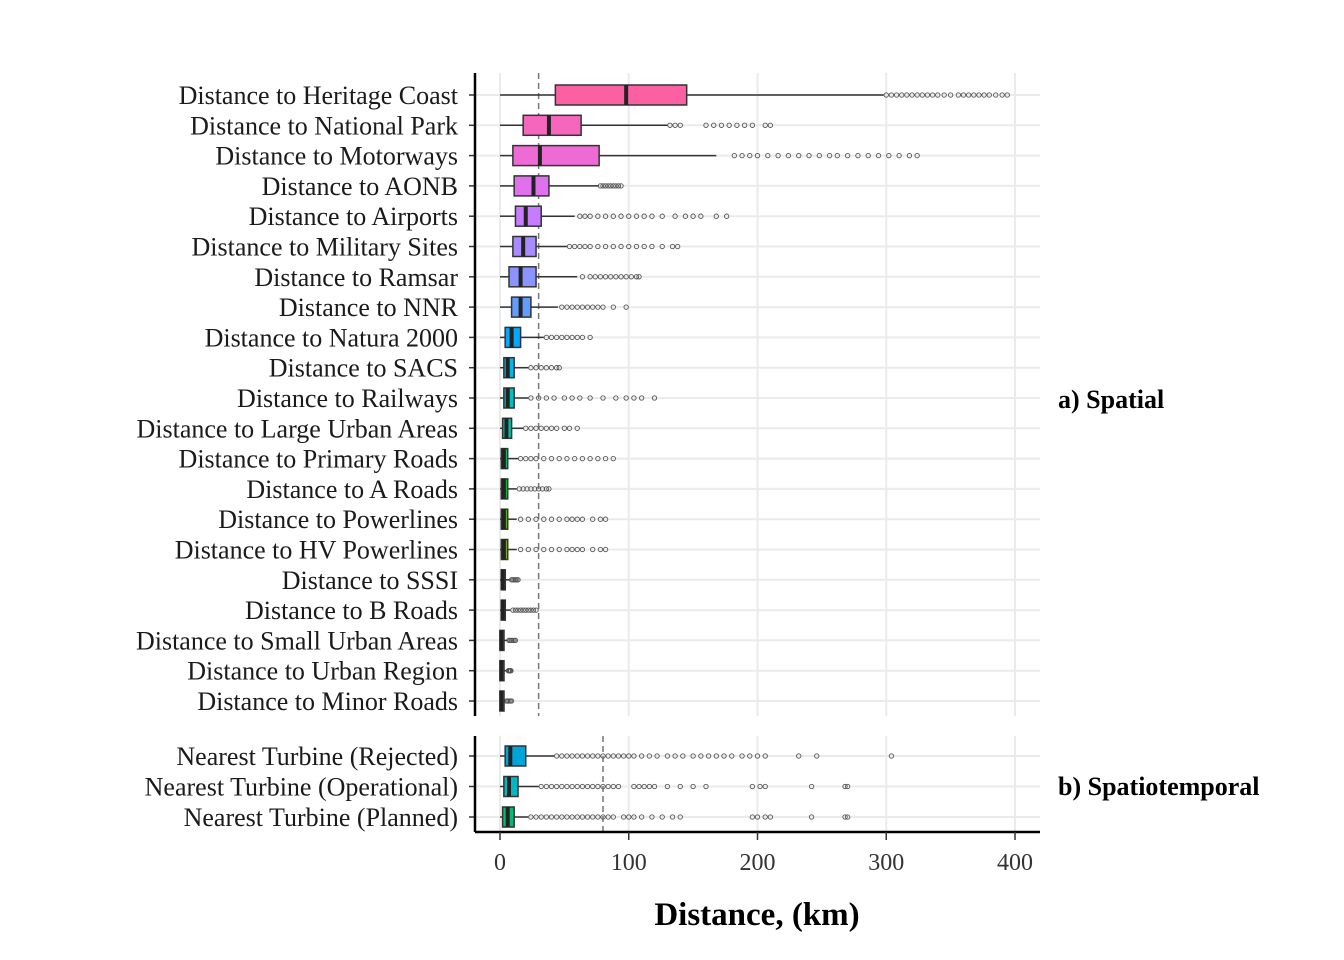 Image resolution: width=1344 pixels, height=960 pixels. Describe the element at coordinates (360, 186) in the screenshot. I see `category-label: Distance to AONB` at that location.